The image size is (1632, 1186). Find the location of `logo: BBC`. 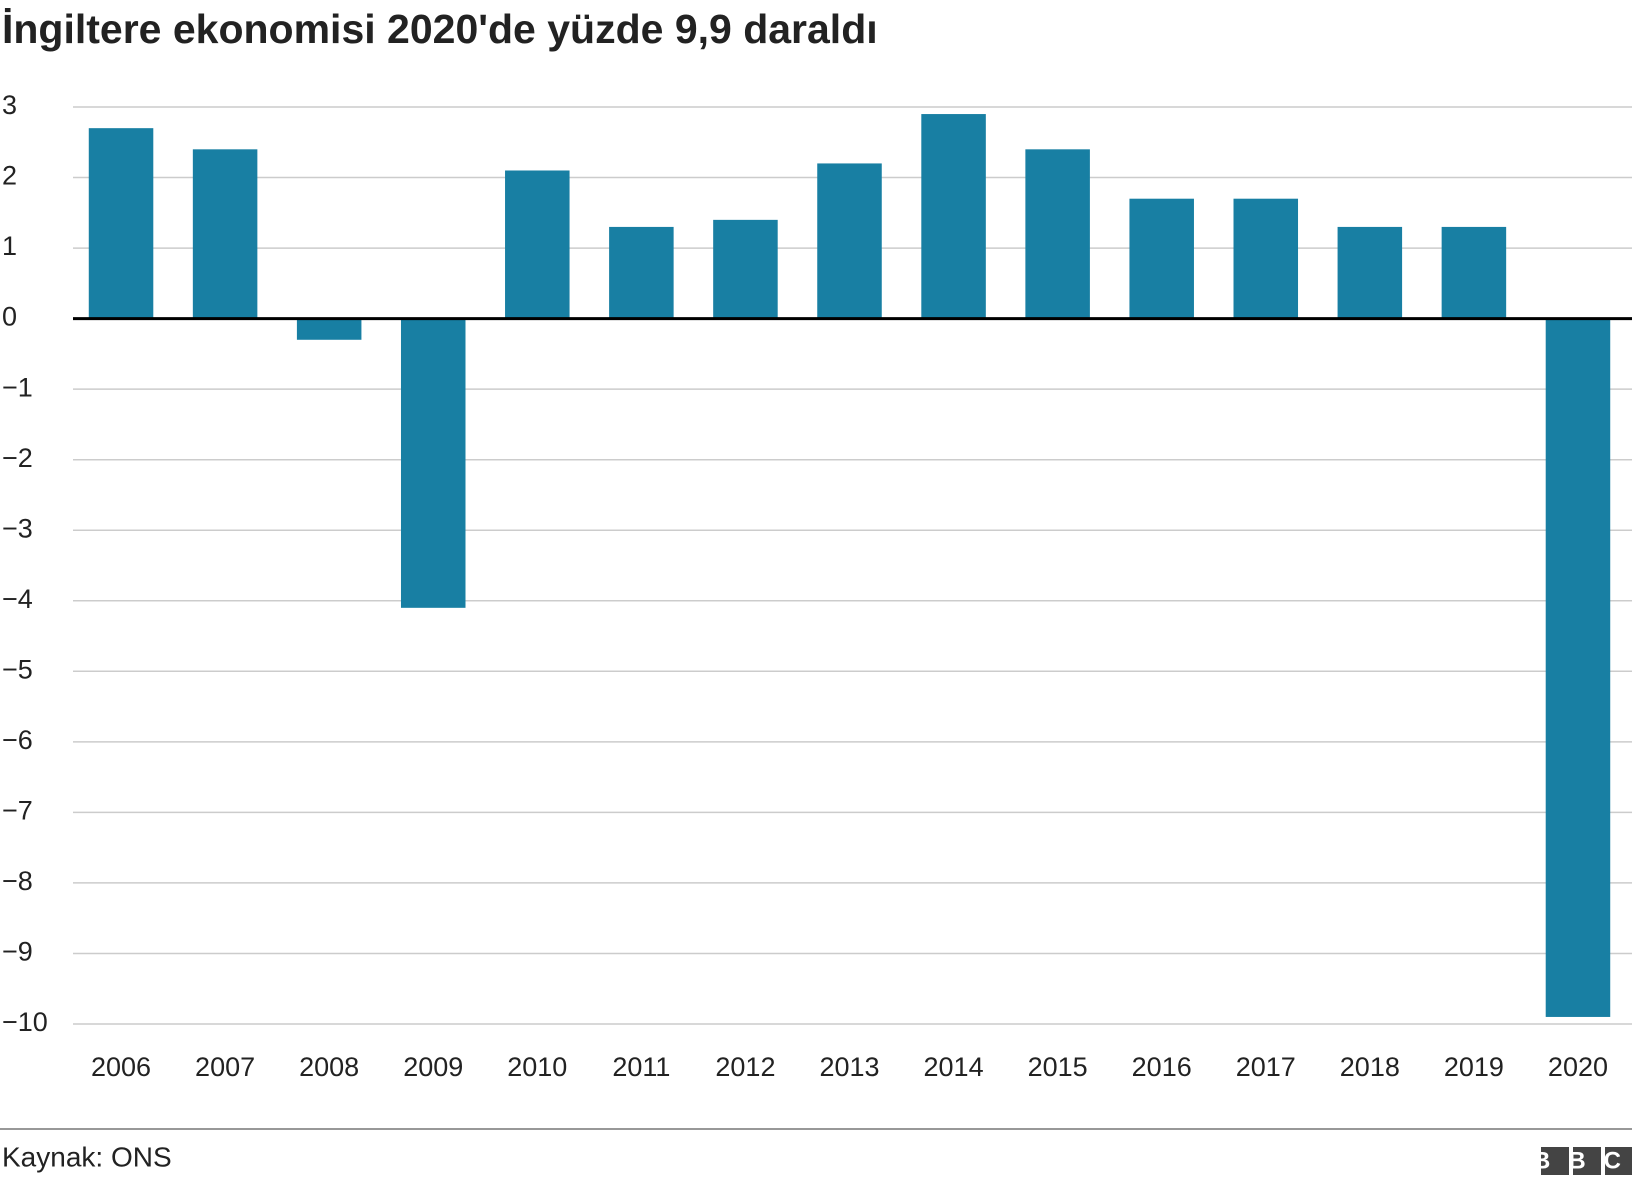

logo: BBC is located at coordinates (1582, 1161).